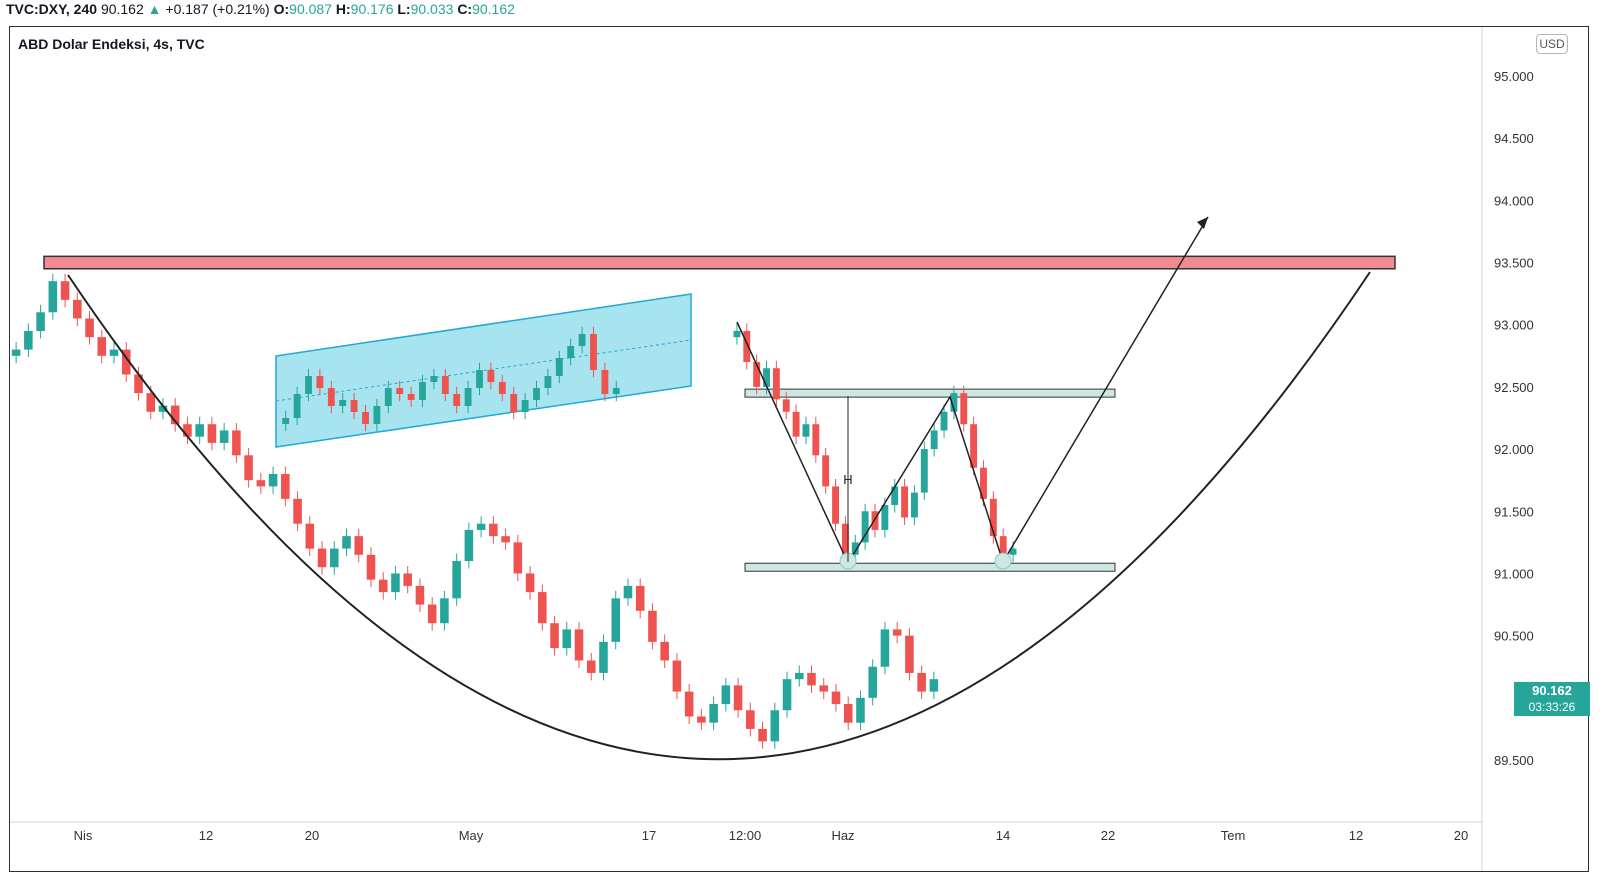  What do you see at coordinates (1514, 760) in the screenshot?
I see `y-tick-label: 89.500` at bounding box center [1514, 760].